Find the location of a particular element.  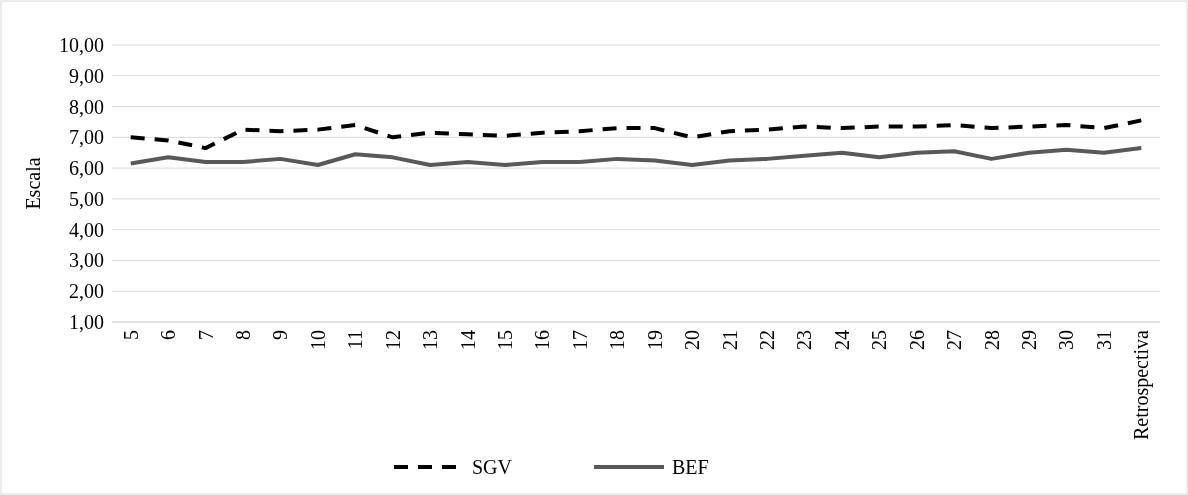

x-tick-label: Retrospectiva is located at coordinates (1142, 384).